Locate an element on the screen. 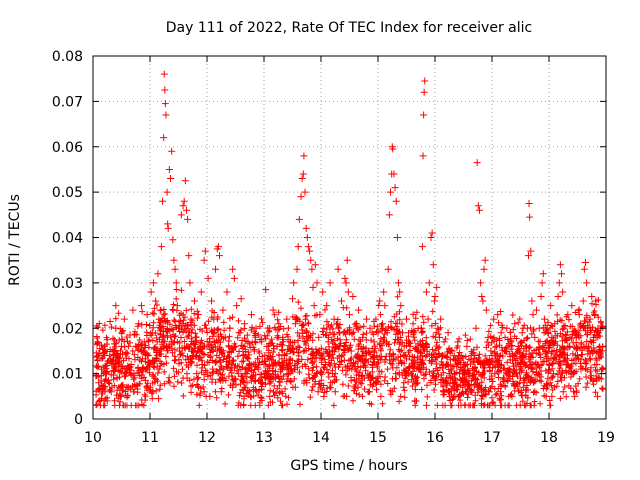  x-tick-label: 15 is located at coordinates (378, 438).